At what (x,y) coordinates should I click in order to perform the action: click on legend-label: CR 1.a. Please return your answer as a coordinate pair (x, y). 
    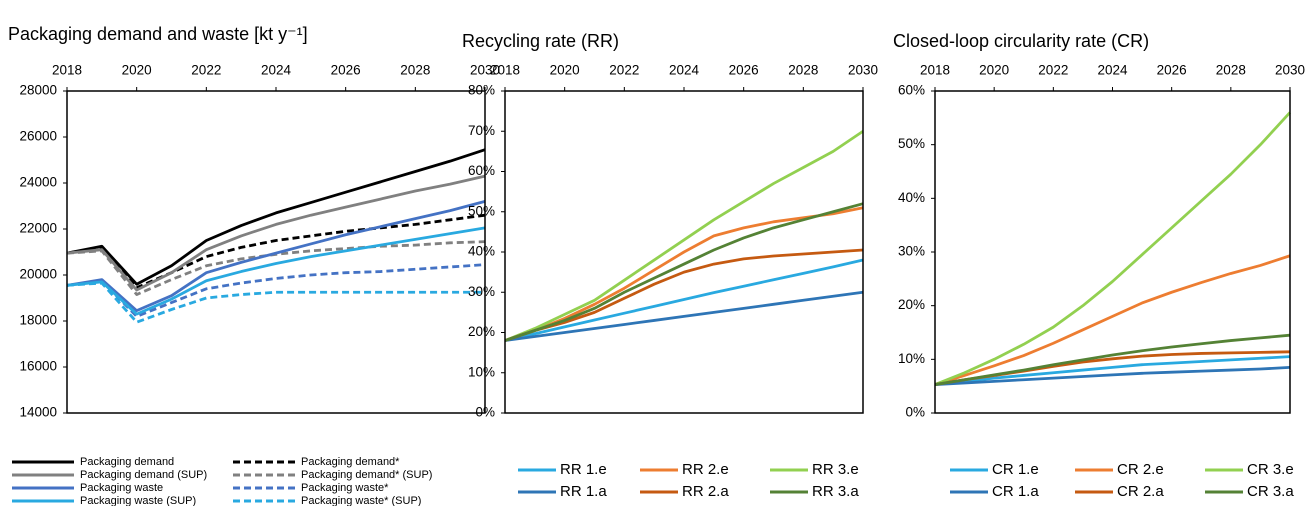
    Looking at the image, I should click on (1015, 491).